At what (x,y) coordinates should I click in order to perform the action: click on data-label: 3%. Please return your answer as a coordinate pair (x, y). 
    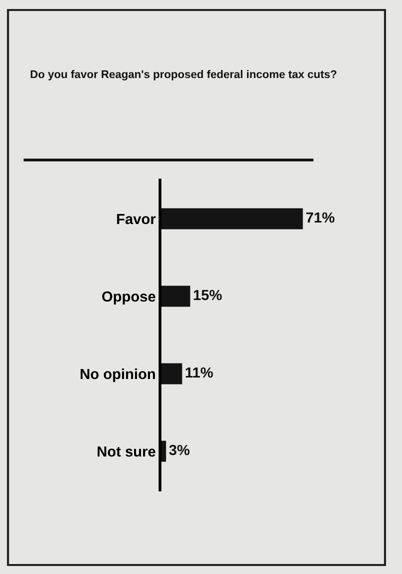
    Looking at the image, I should click on (179, 450).